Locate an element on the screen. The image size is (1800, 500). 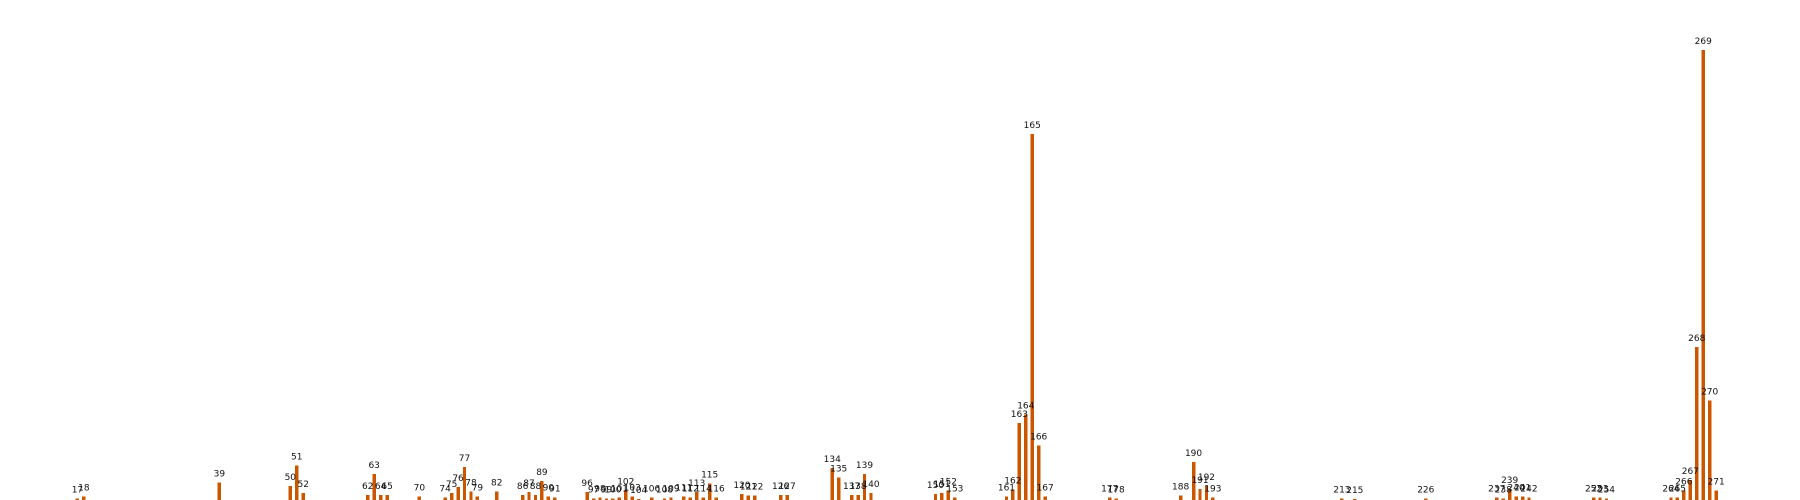
bar-label-163: 163 is located at coordinates (1019, 415).